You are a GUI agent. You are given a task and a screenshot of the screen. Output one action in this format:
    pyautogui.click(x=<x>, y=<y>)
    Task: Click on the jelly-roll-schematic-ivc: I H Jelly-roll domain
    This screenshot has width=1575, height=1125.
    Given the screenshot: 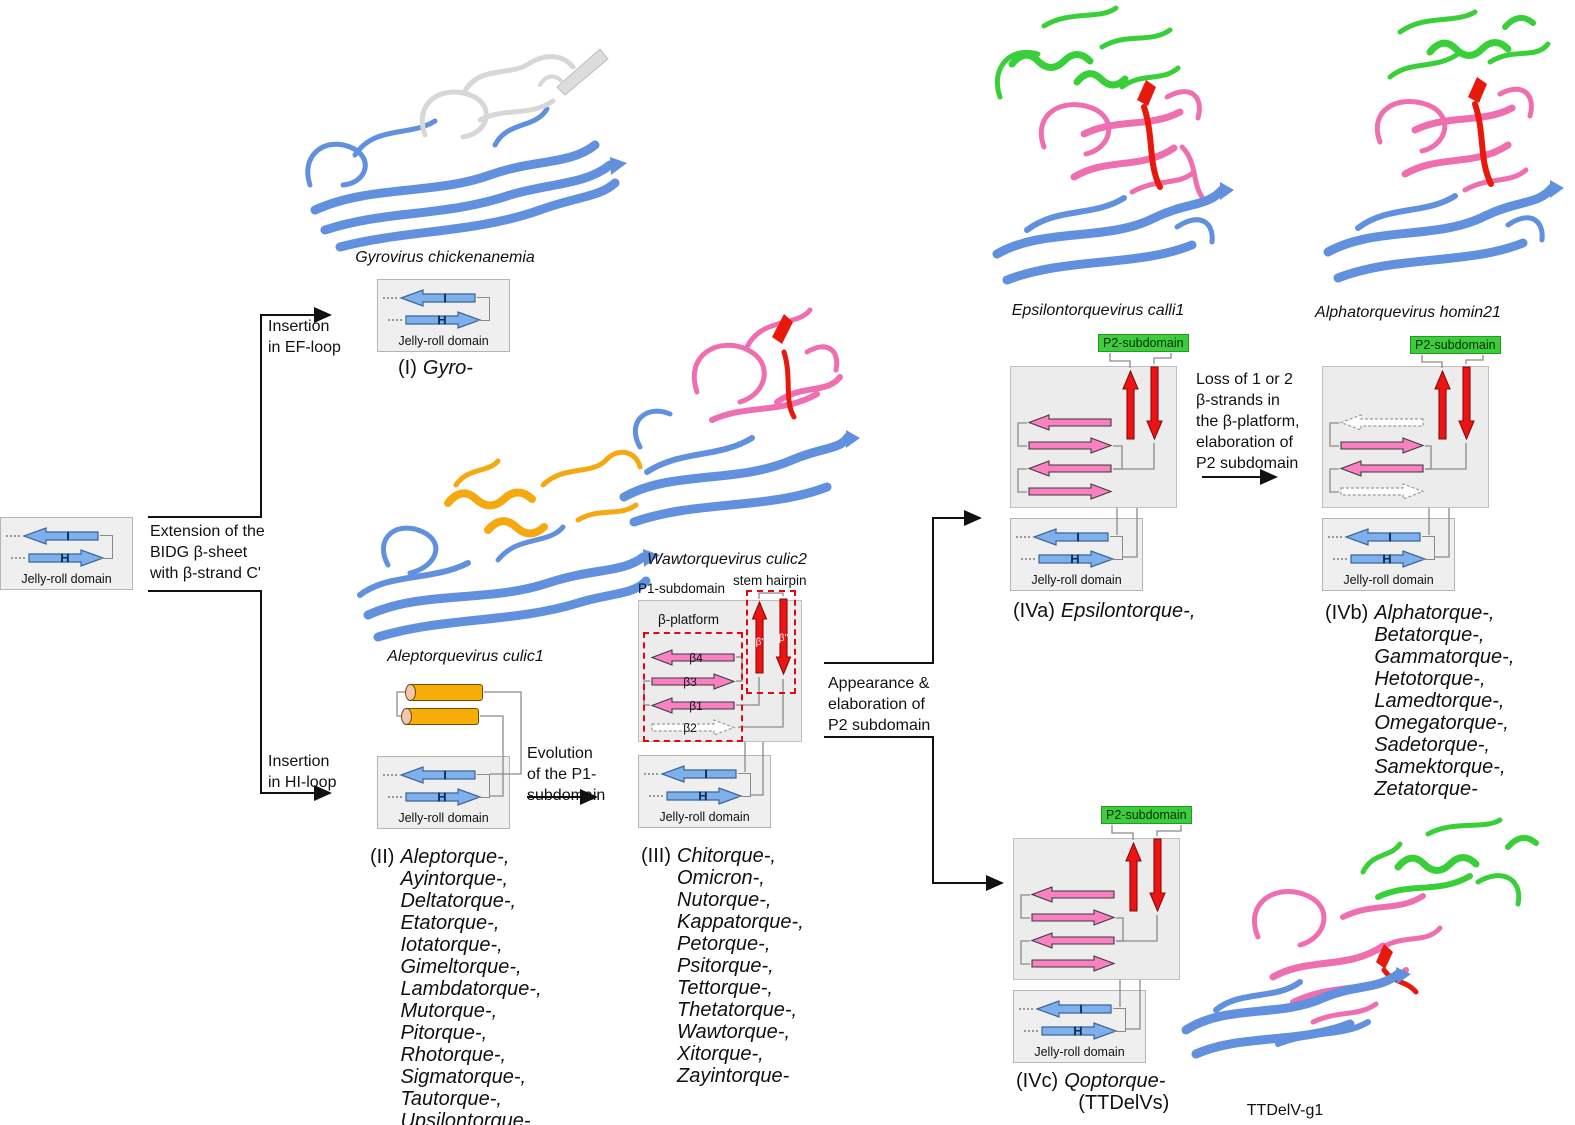 What is the action you would take?
    pyautogui.click(x=1079, y=1026)
    